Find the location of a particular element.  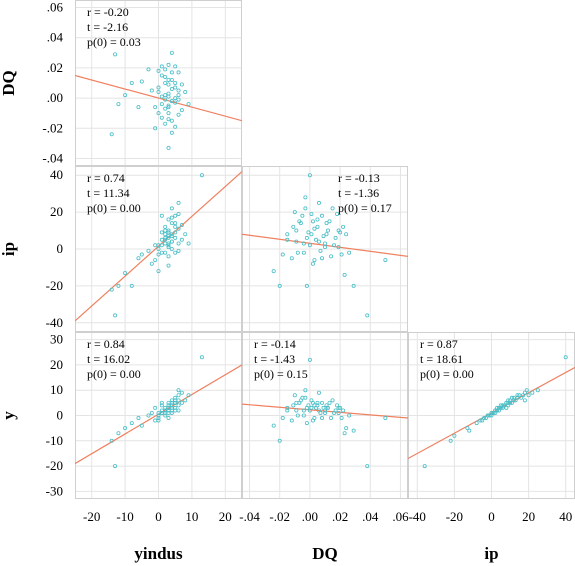

y-tick-label: .00 is located at coordinates (55, 97).